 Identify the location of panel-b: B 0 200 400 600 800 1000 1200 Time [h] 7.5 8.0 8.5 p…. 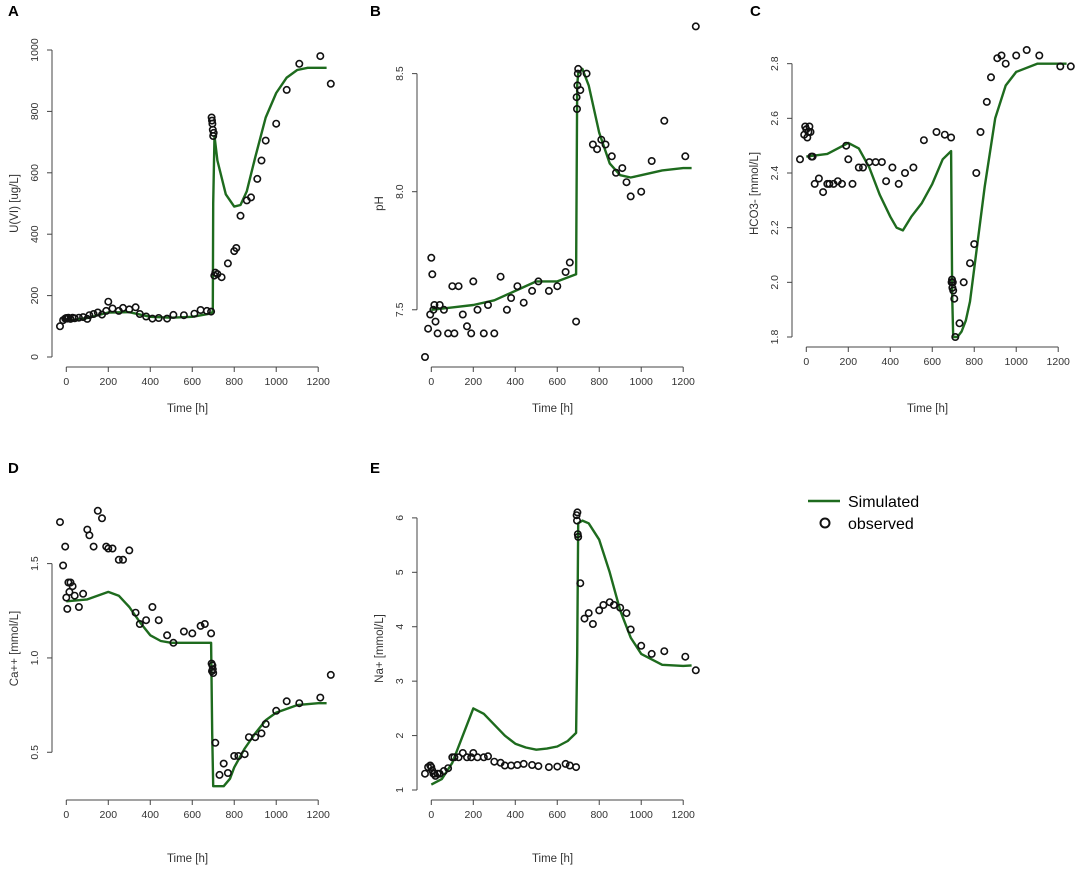
(535, 209).